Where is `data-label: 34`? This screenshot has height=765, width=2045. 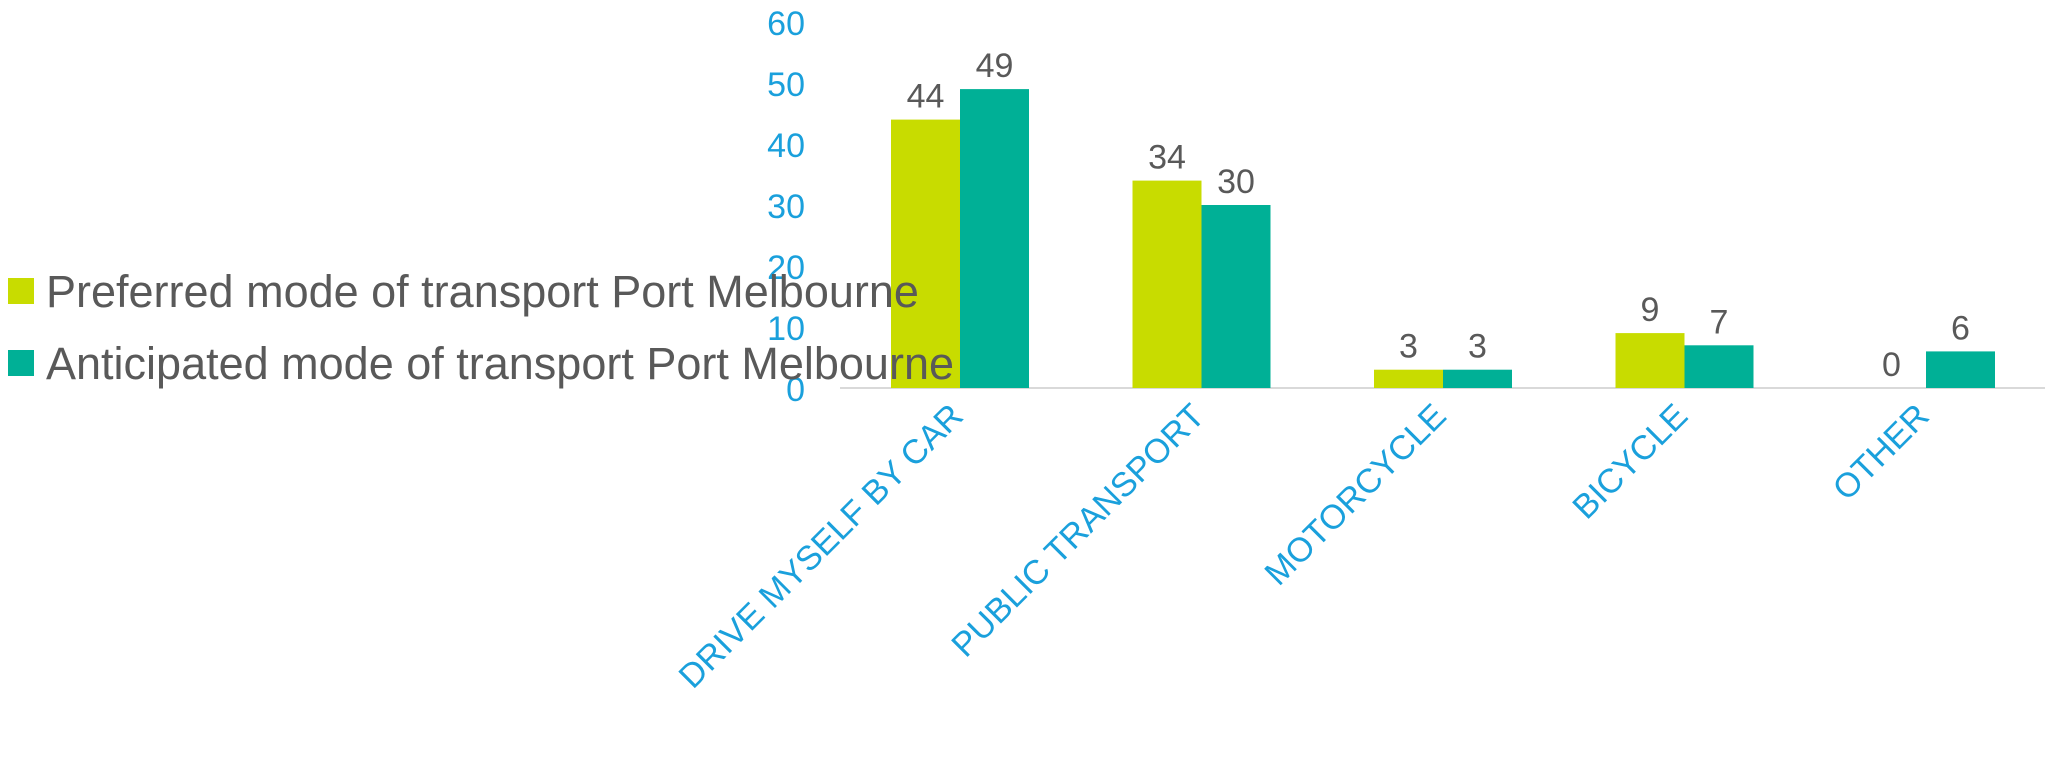 data-label: 34 is located at coordinates (1167, 158).